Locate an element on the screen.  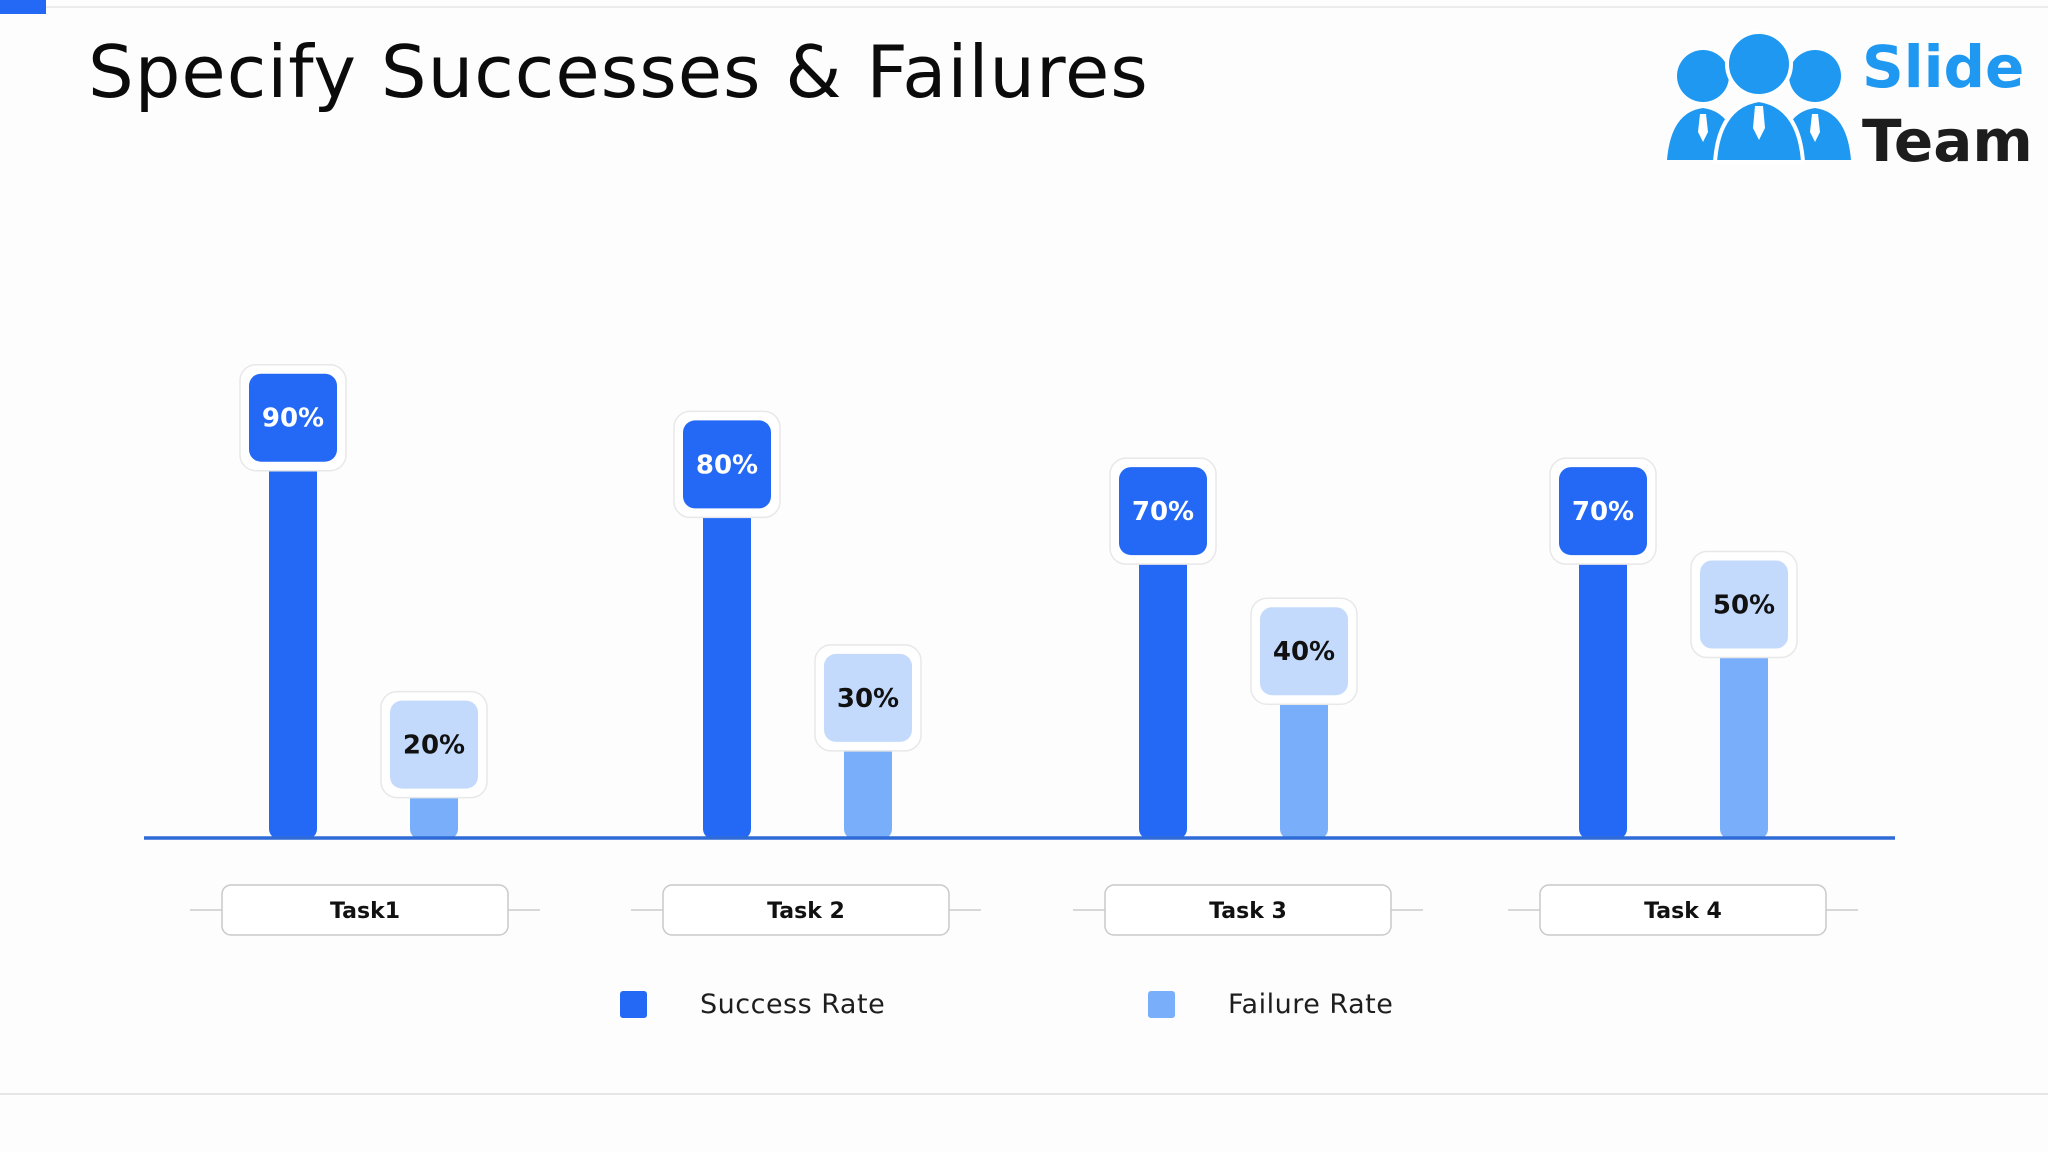
category-label: Task 2 is located at coordinates (806, 911).